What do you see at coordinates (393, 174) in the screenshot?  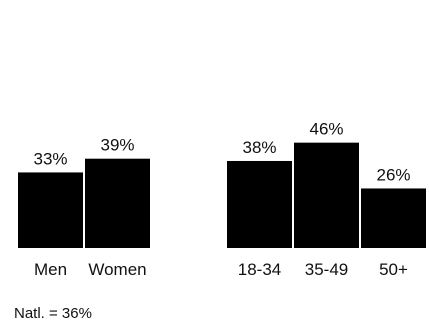 I see `value-label-50: 26%` at bounding box center [393, 174].